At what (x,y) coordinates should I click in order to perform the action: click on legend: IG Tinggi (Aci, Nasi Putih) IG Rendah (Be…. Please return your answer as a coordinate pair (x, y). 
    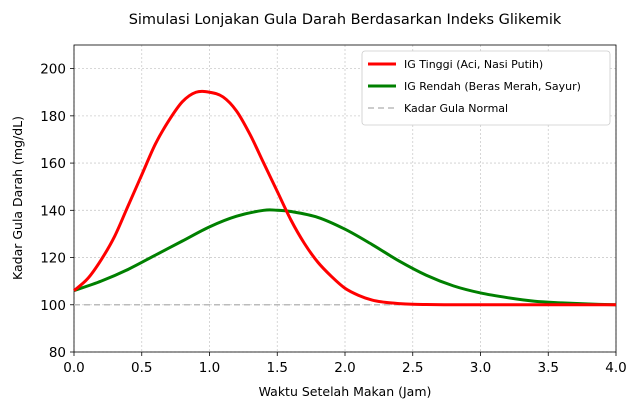
    Looking at the image, I should click on (486, 88).